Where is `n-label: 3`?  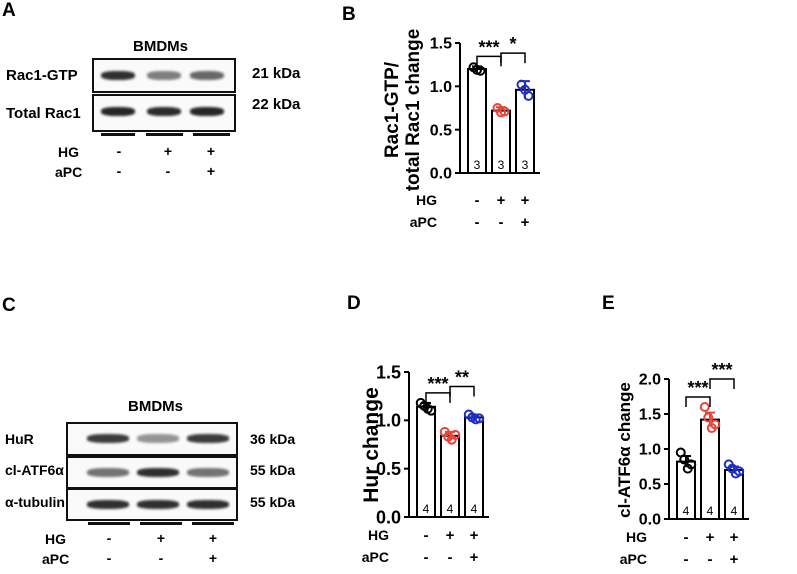 n-label: 3 is located at coordinates (477, 165).